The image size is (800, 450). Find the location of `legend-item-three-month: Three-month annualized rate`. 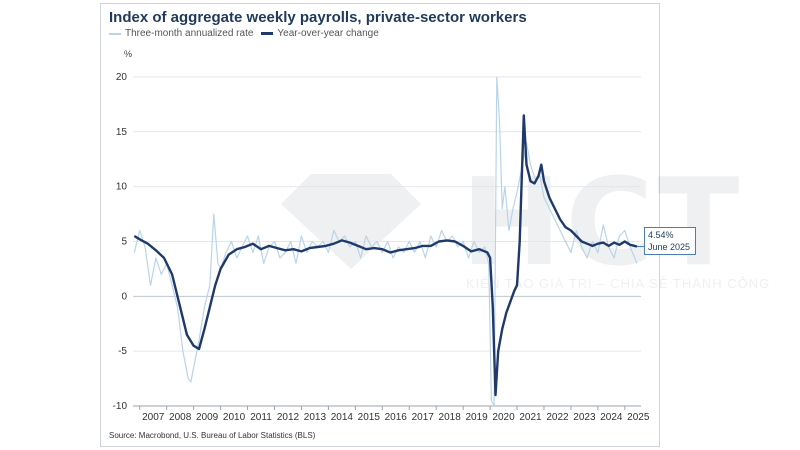

legend-item-three-month: Three-month annualized rate is located at coordinates (181, 33).